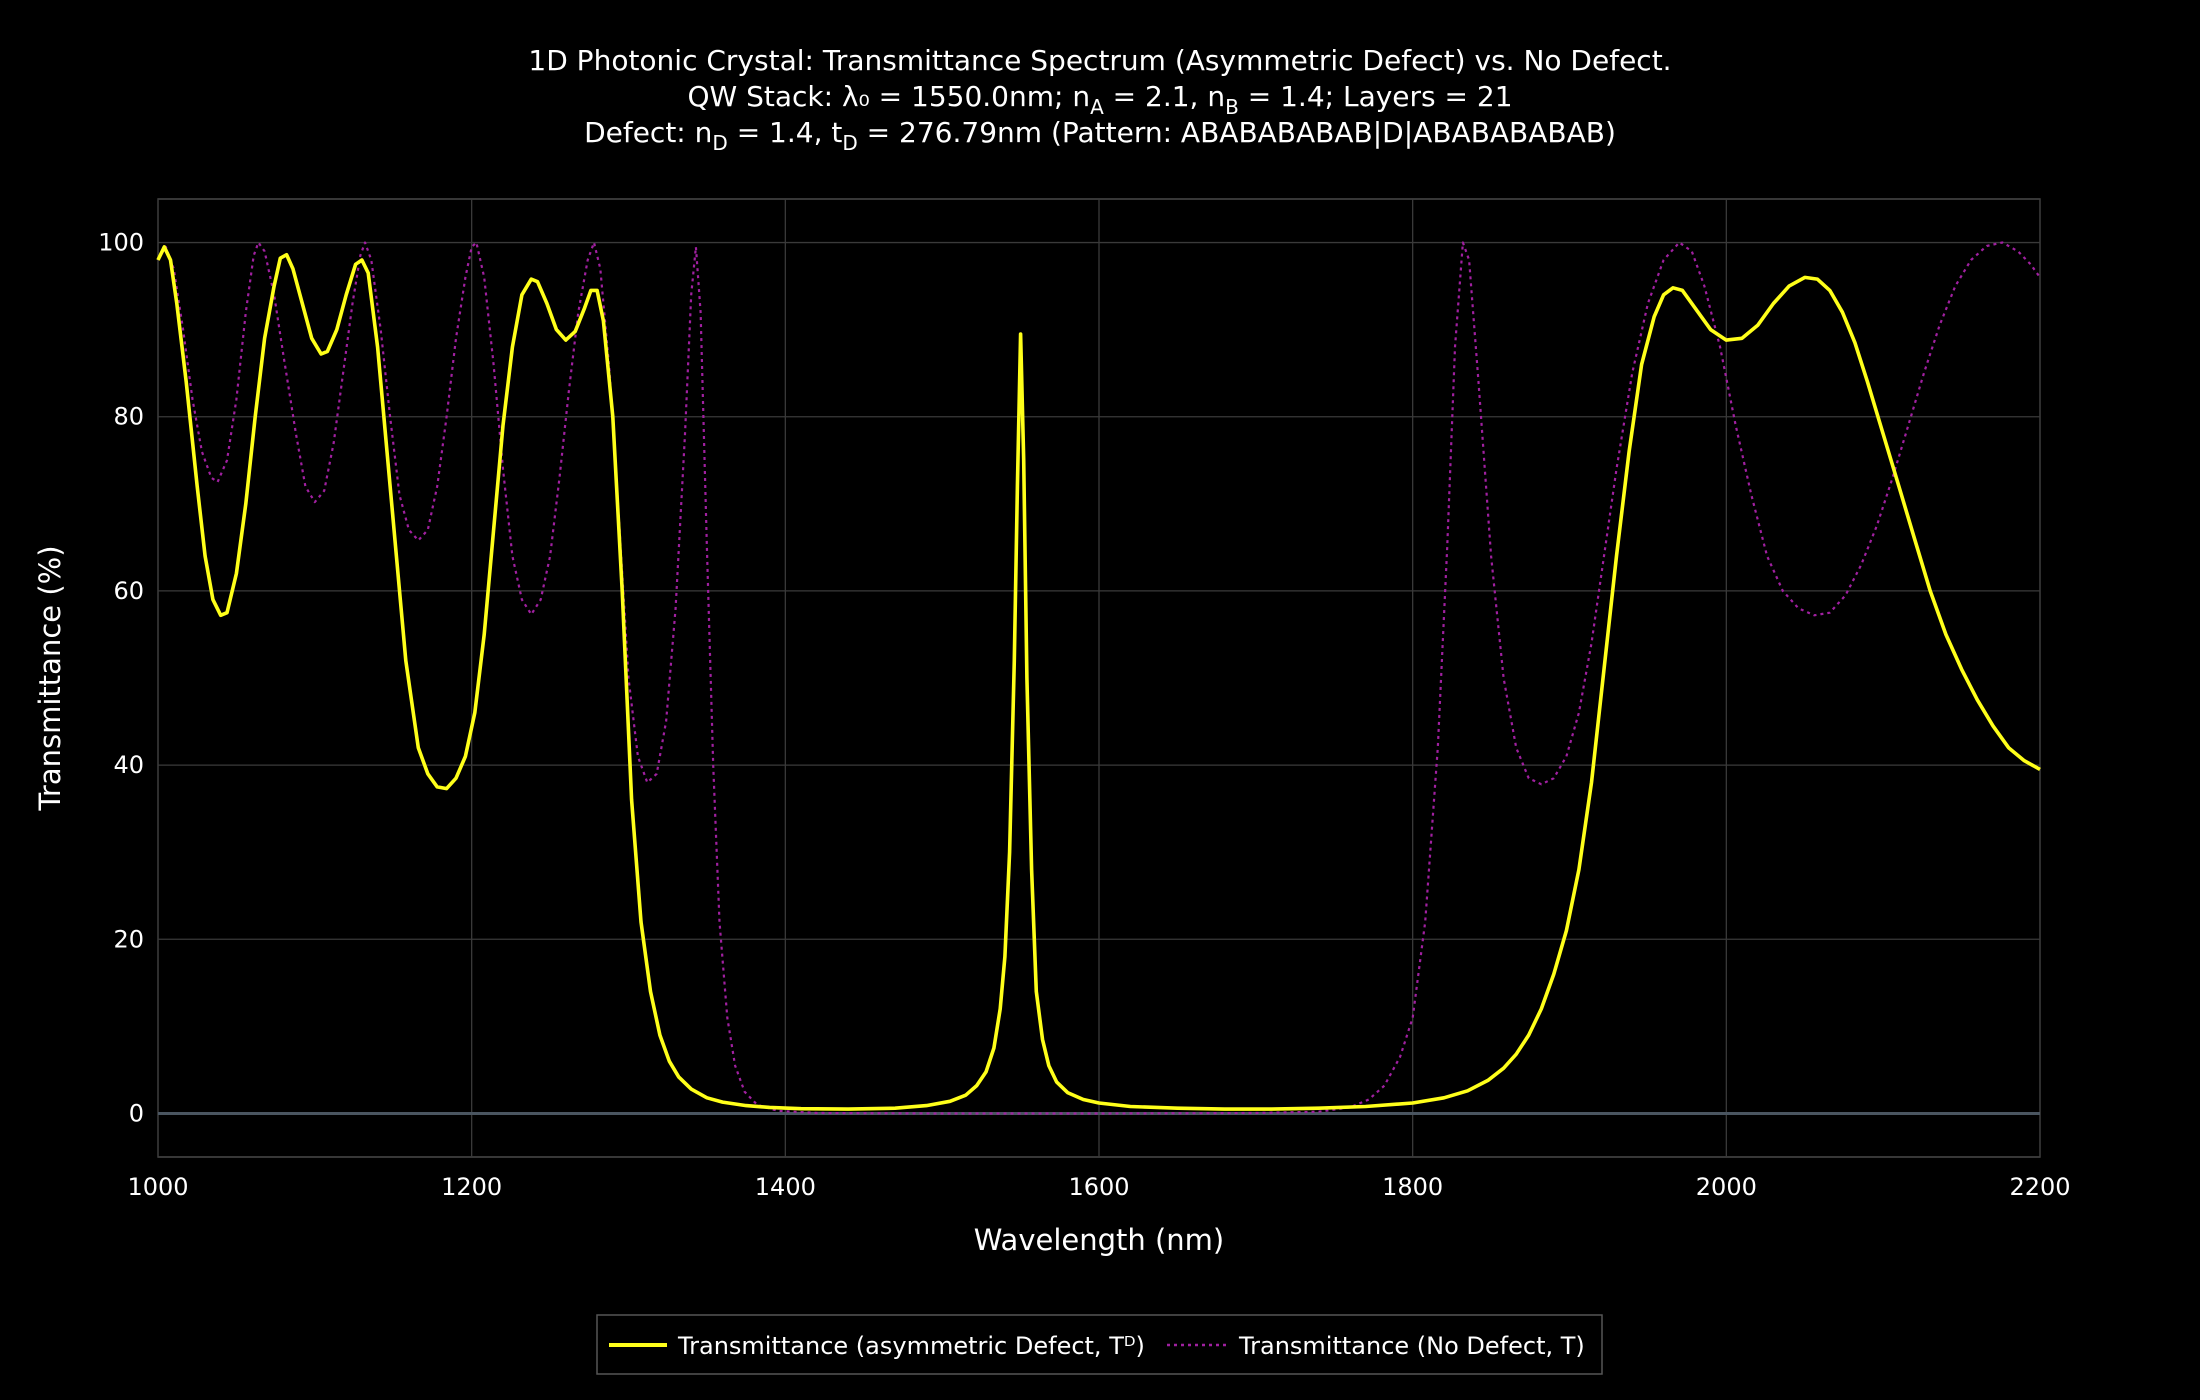 This screenshot has width=2200, height=1400. I want to click on legend-label-no-defect: Transmittance (No Defect, T), so click(1411, 1346).